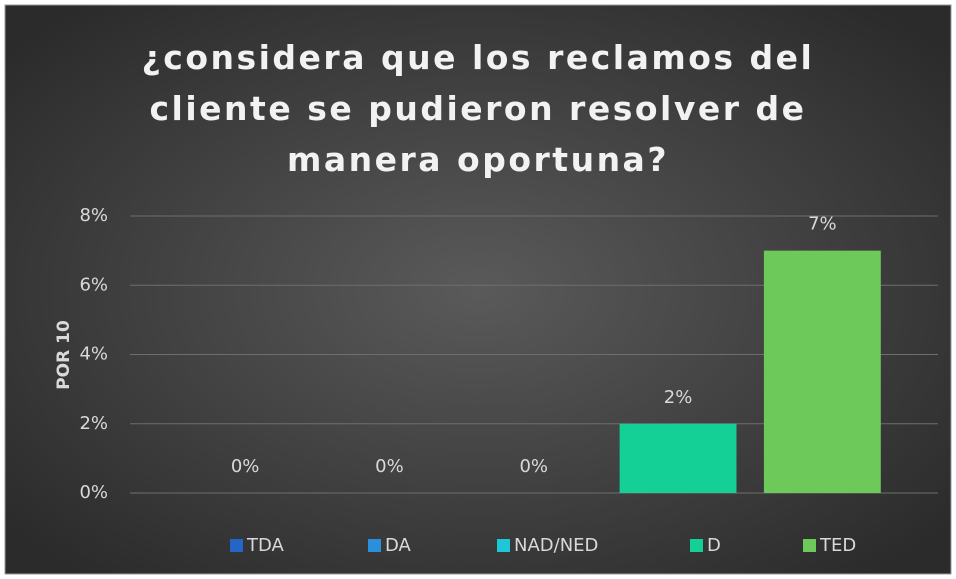  What do you see at coordinates (837, 545) in the screenshot?
I see `legend-label: TED` at bounding box center [837, 545].